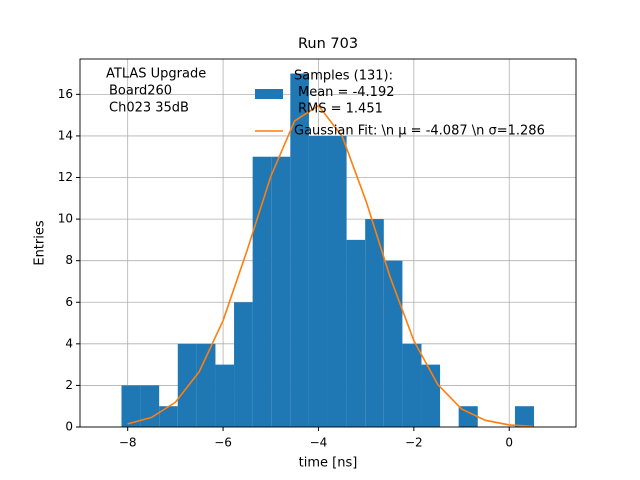 The height and width of the screenshot is (480, 640). What do you see at coordinates (156, 74) in the screenshot?
I see `annotation: ATLAS Upgrade` at bounding box center [156, 74].